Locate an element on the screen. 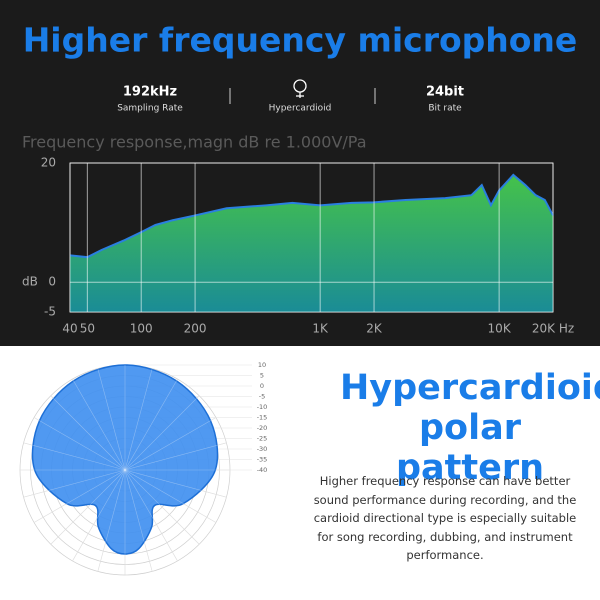  x-tick-label: 200 is located at coordinates (195, 329).